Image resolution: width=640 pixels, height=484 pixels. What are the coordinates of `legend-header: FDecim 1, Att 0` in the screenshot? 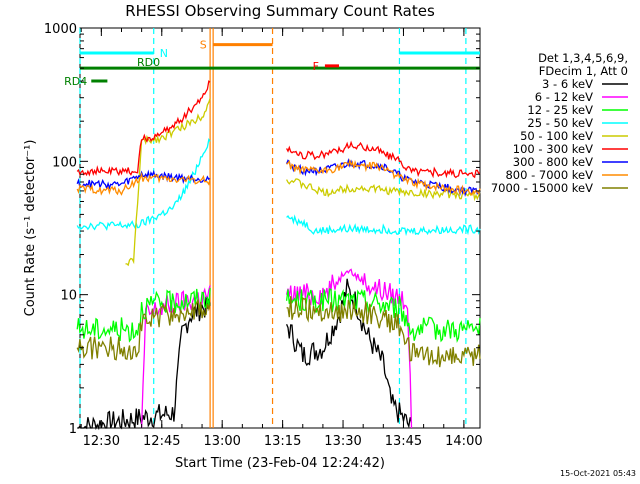 It's located at (583, 71).